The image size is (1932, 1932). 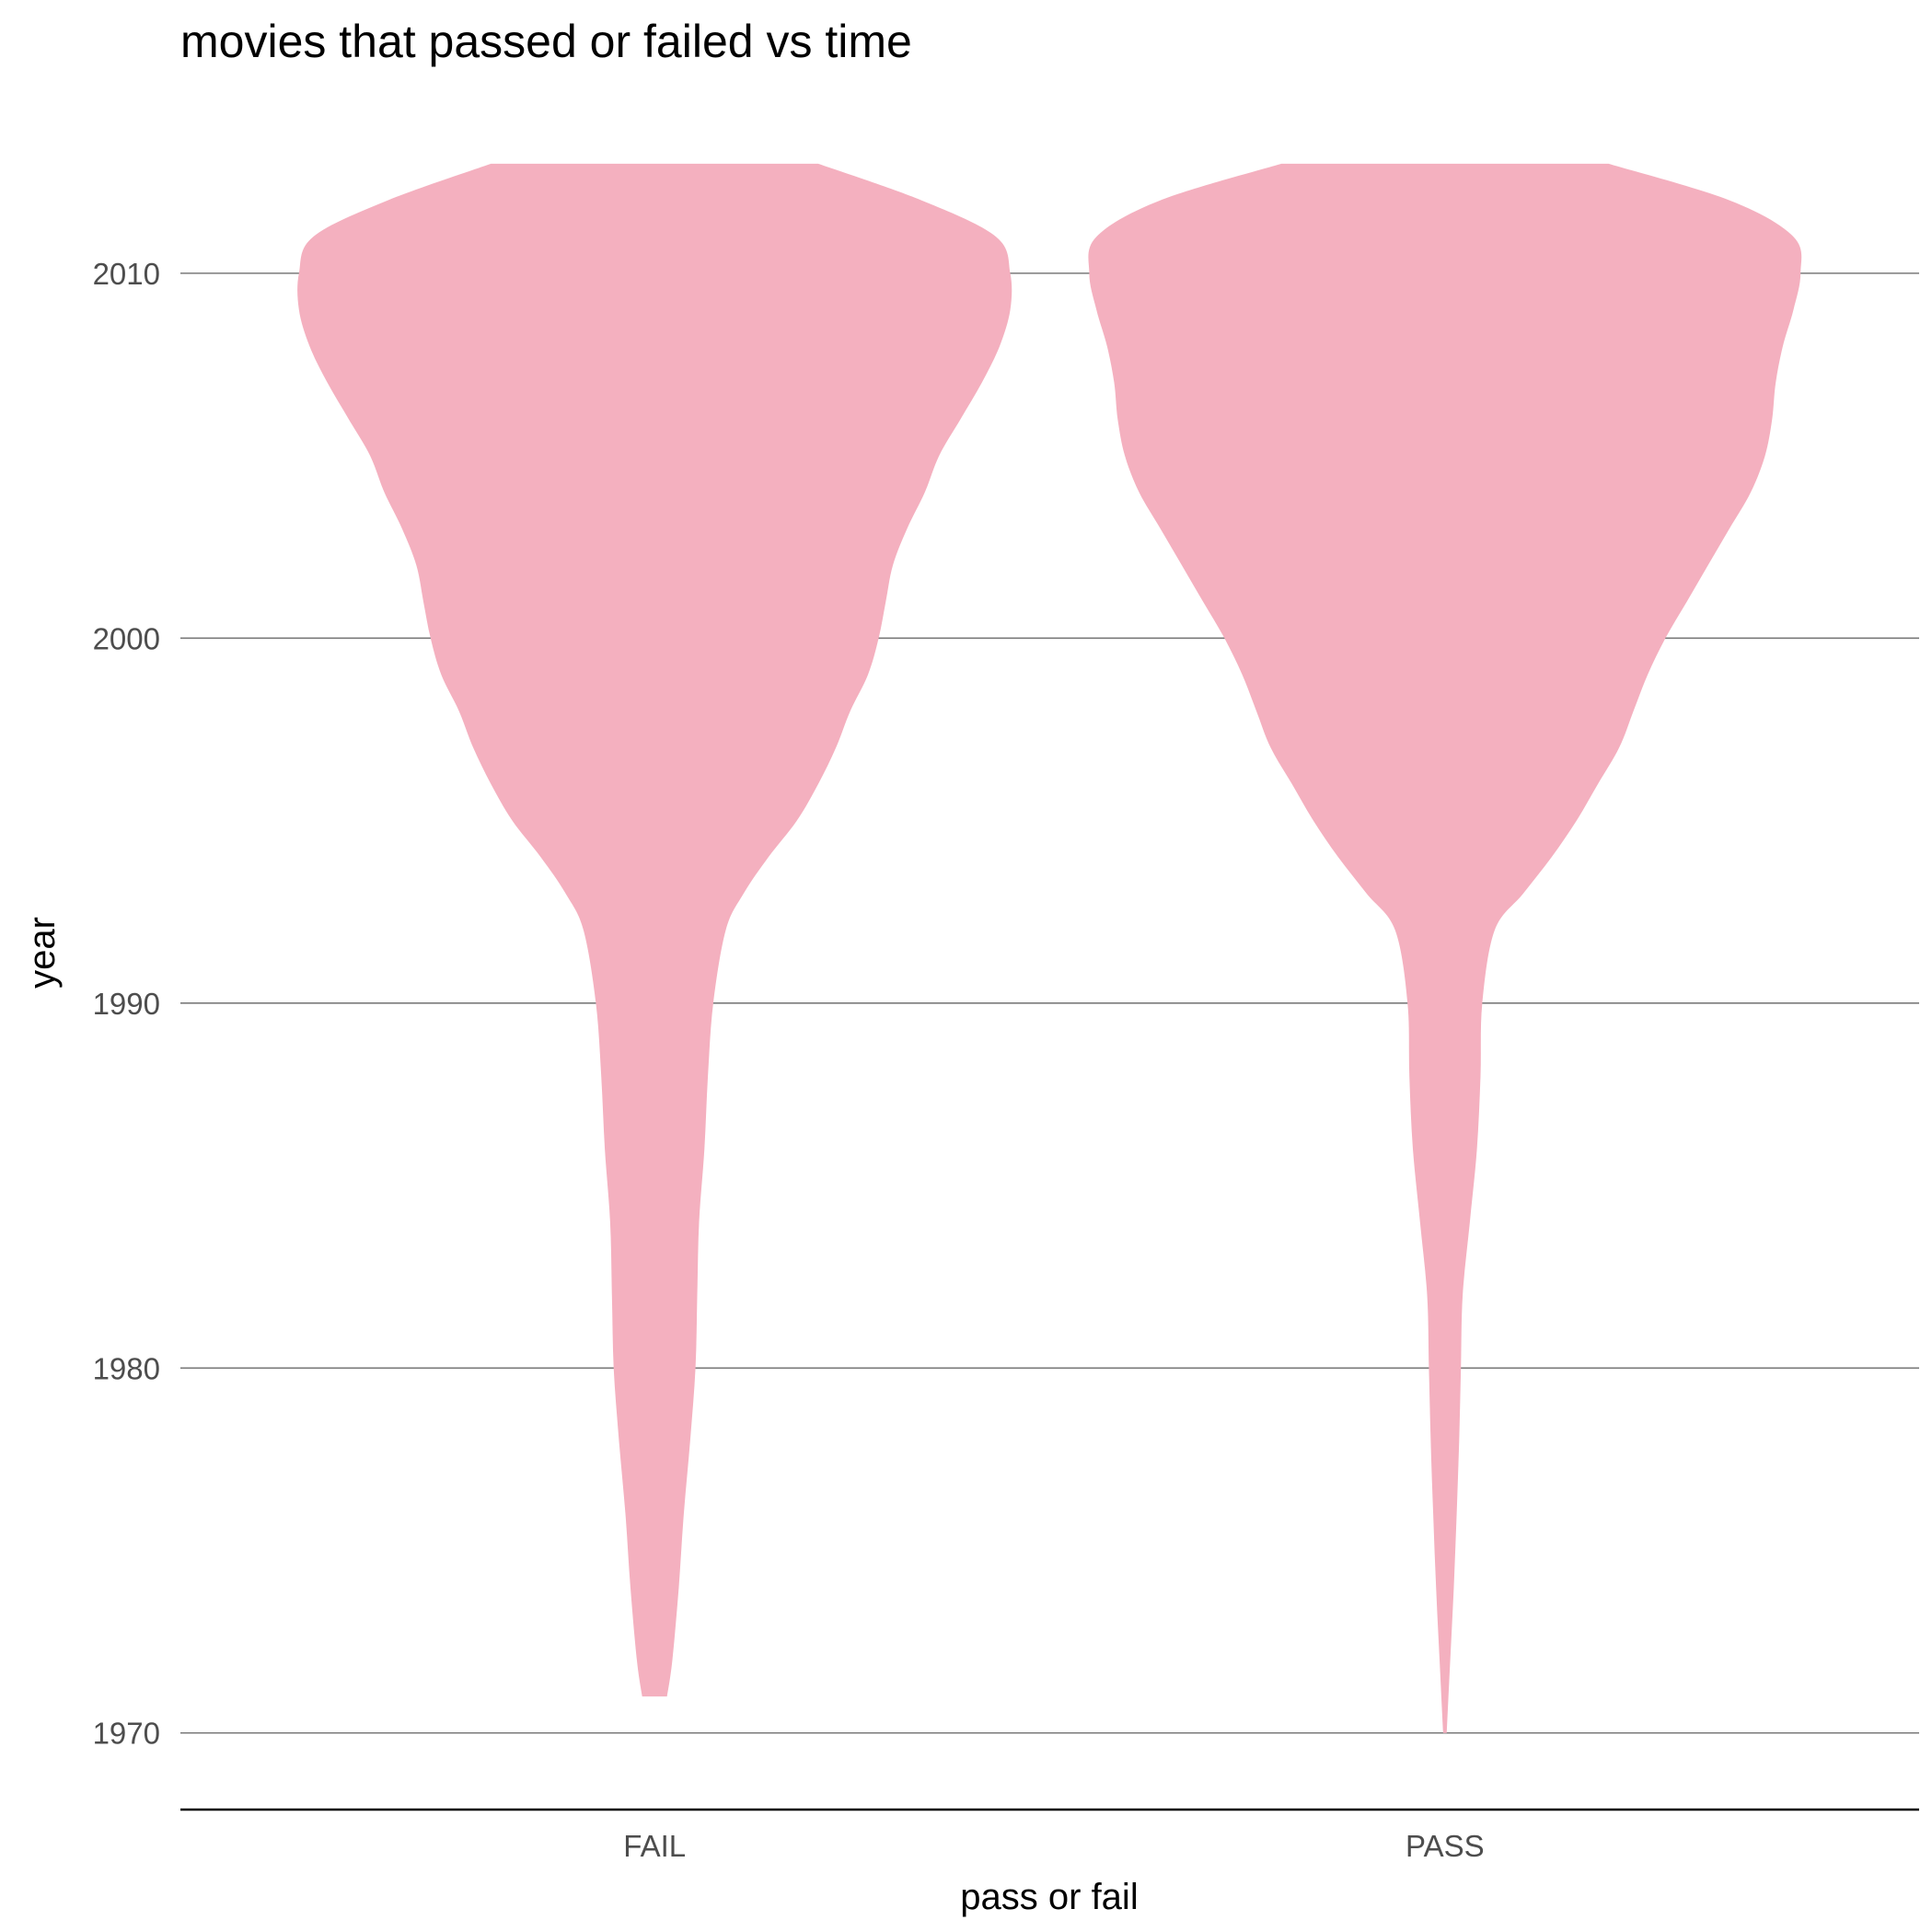 What do you see at coordinates (546, 42) in the screenshot?
I see `chart-title: movies that passed or failed vs time` at bounding box center [546, 42].